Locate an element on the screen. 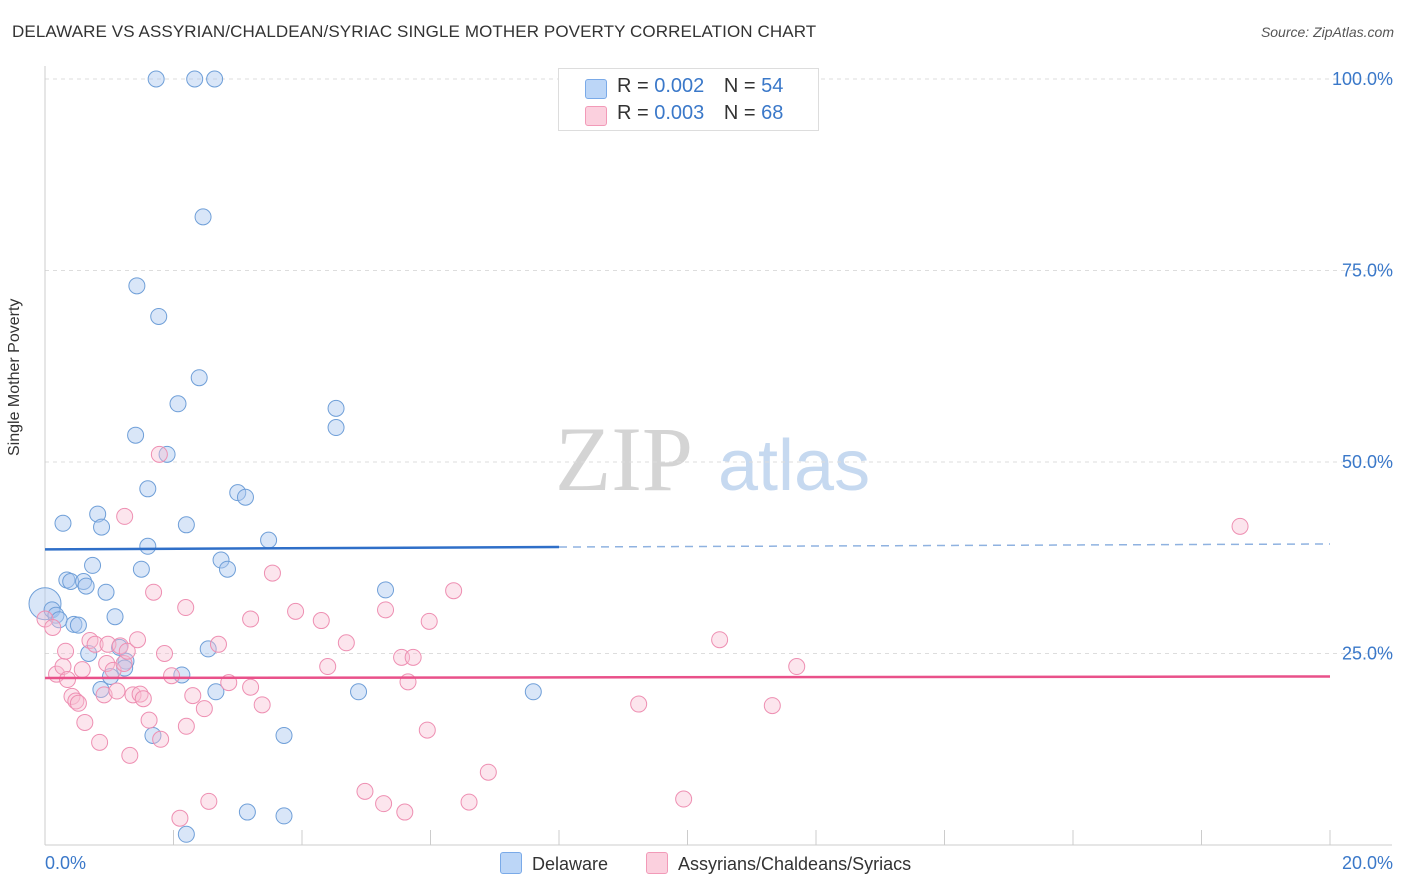 The image size is (1406, 892). legend-r-value-delaware: 0.002 is located at coordinates (679, 86).